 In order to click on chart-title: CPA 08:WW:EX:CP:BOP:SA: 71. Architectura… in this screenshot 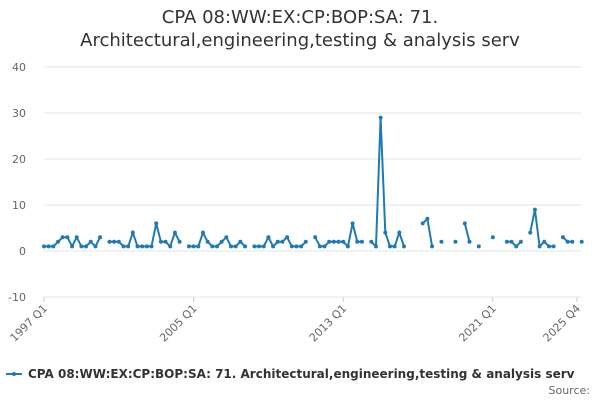, I will do `click(300, 29)`.